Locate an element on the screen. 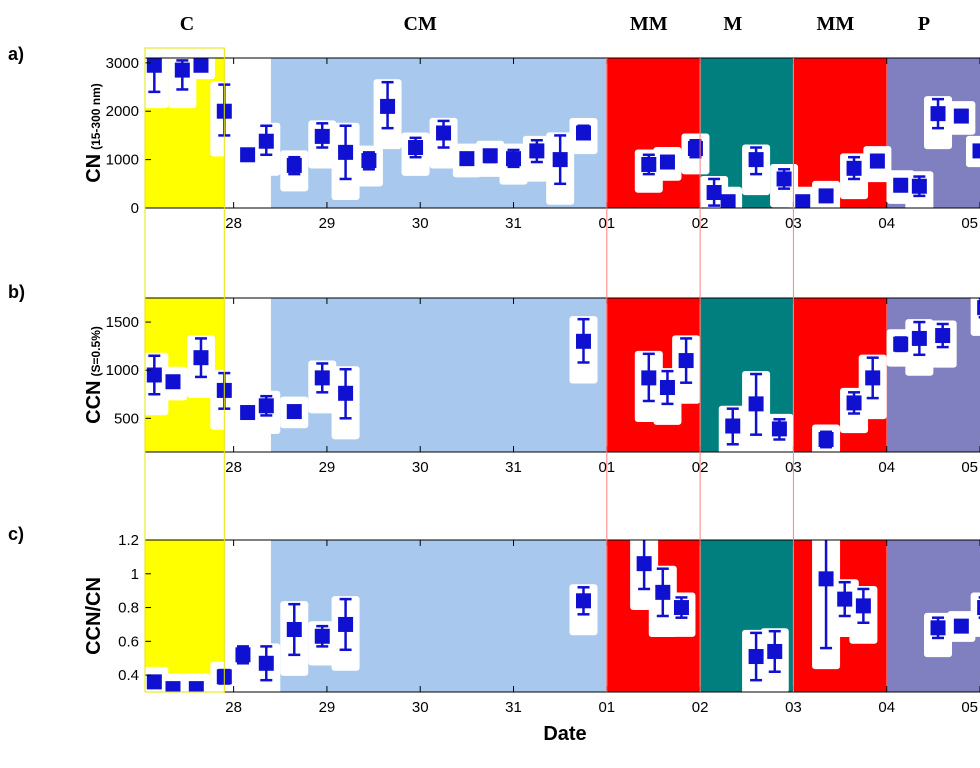  y-axis-label-main: CCN is located at coordinates (94, 402).